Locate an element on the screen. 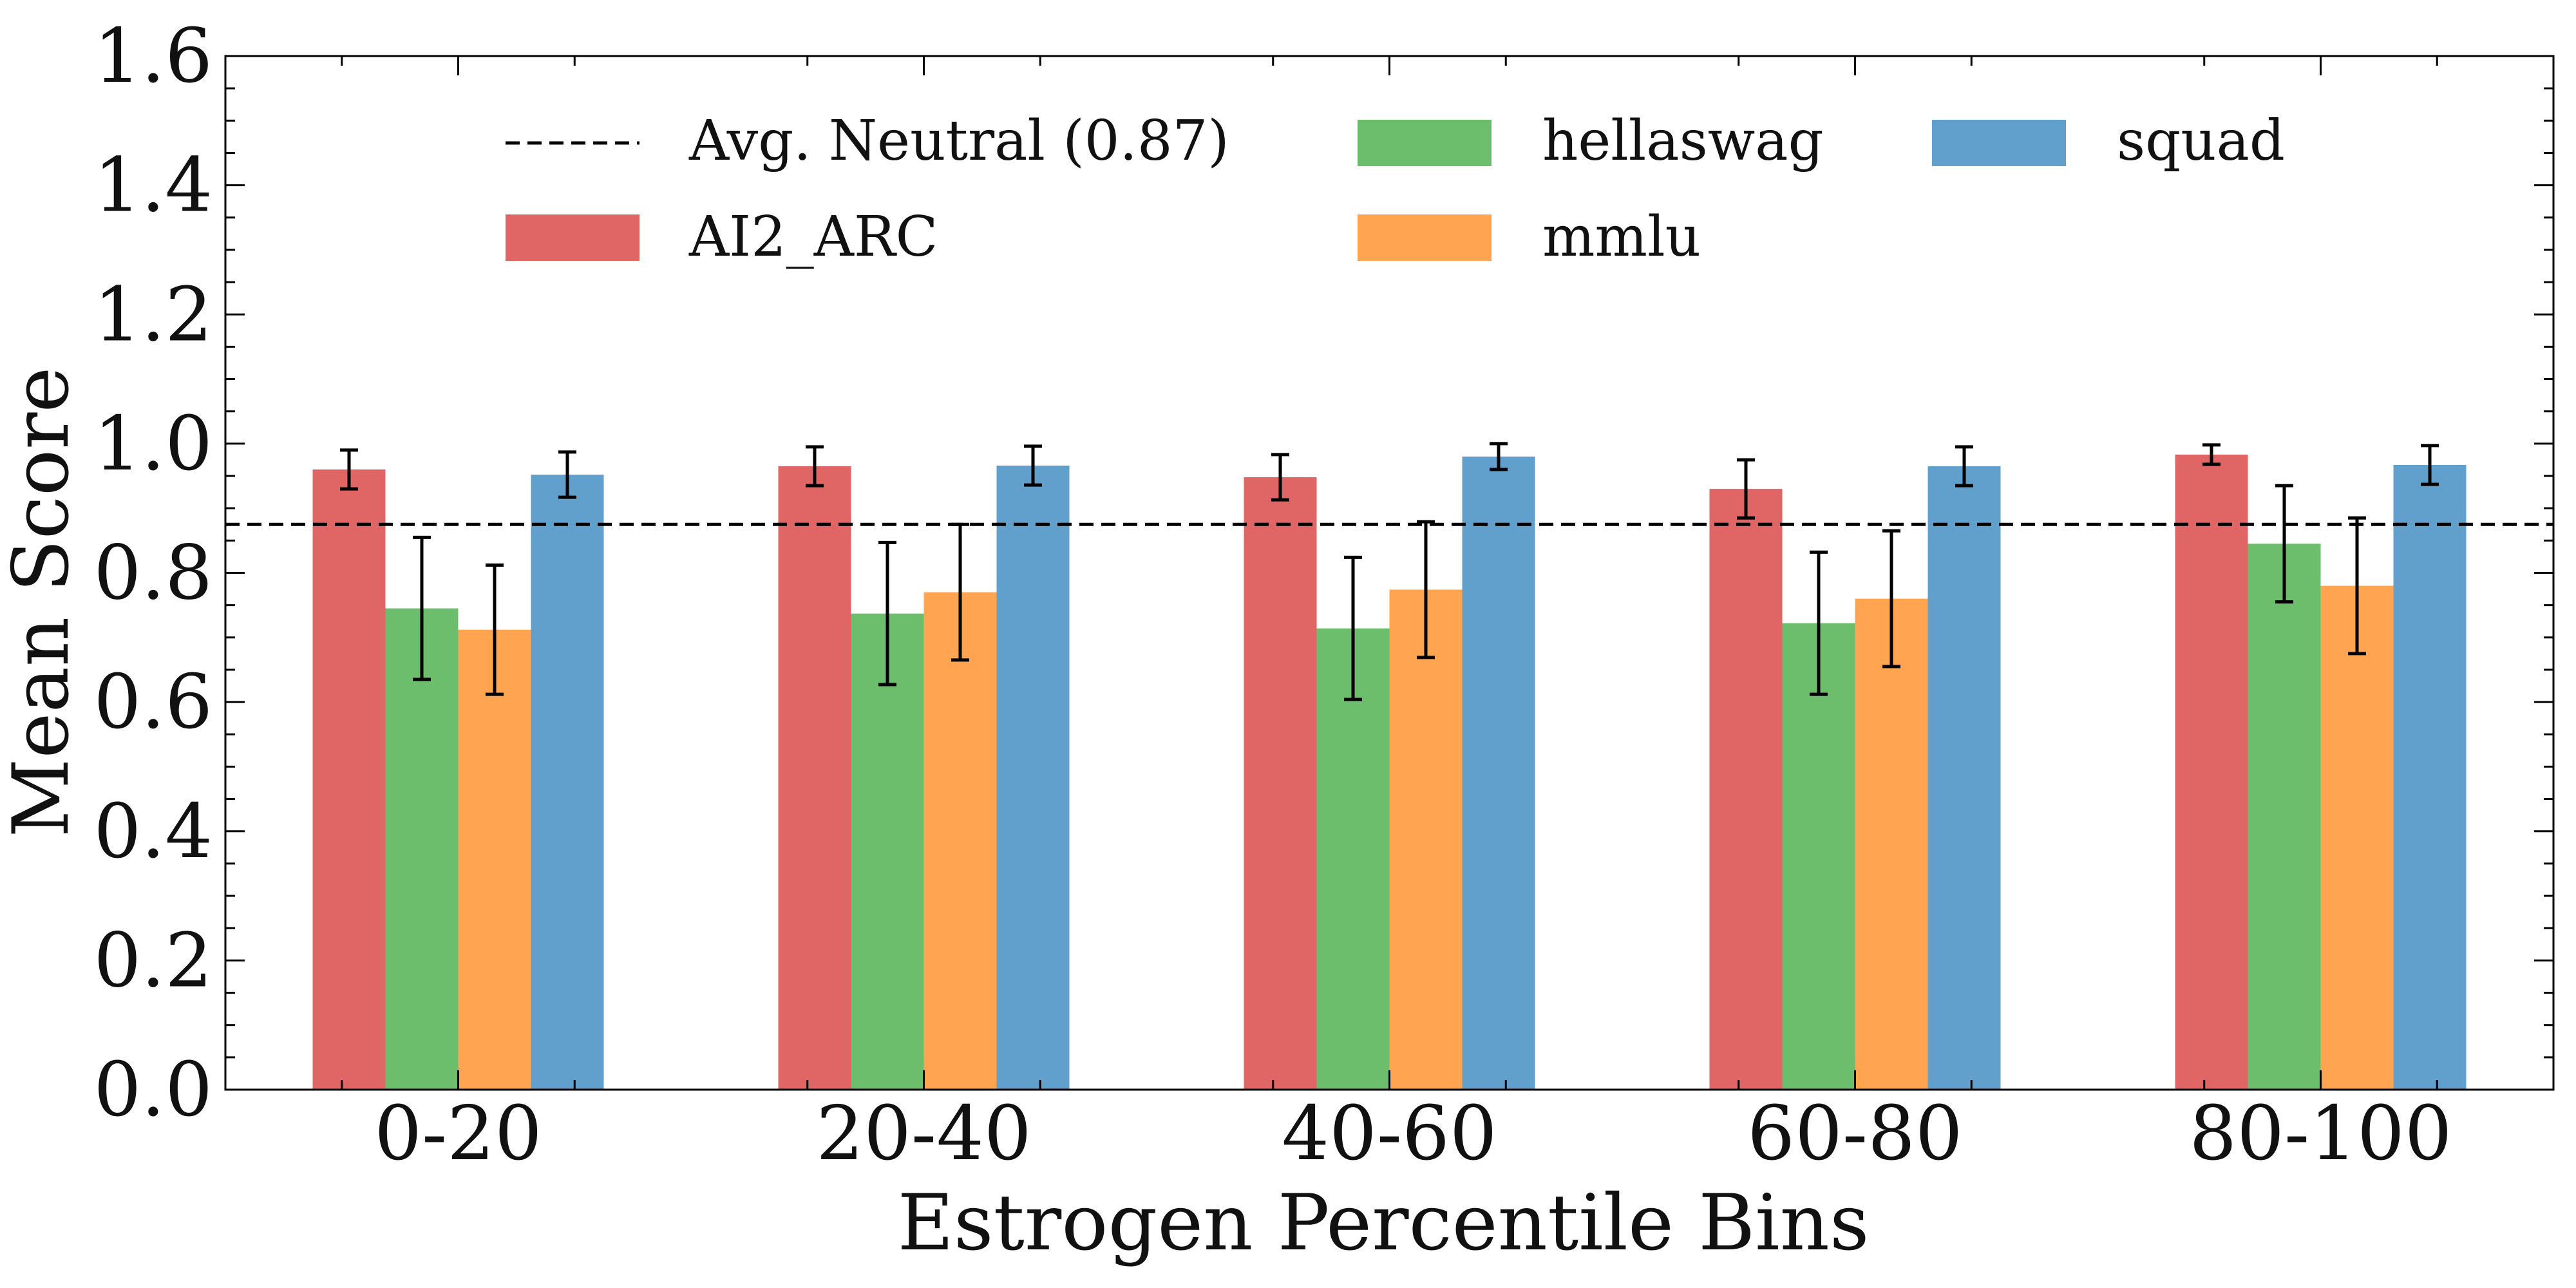 The width and height of the screenshot is (2576, 1288). y-tick-label: 1.0 is located at coordinates (153, 445).